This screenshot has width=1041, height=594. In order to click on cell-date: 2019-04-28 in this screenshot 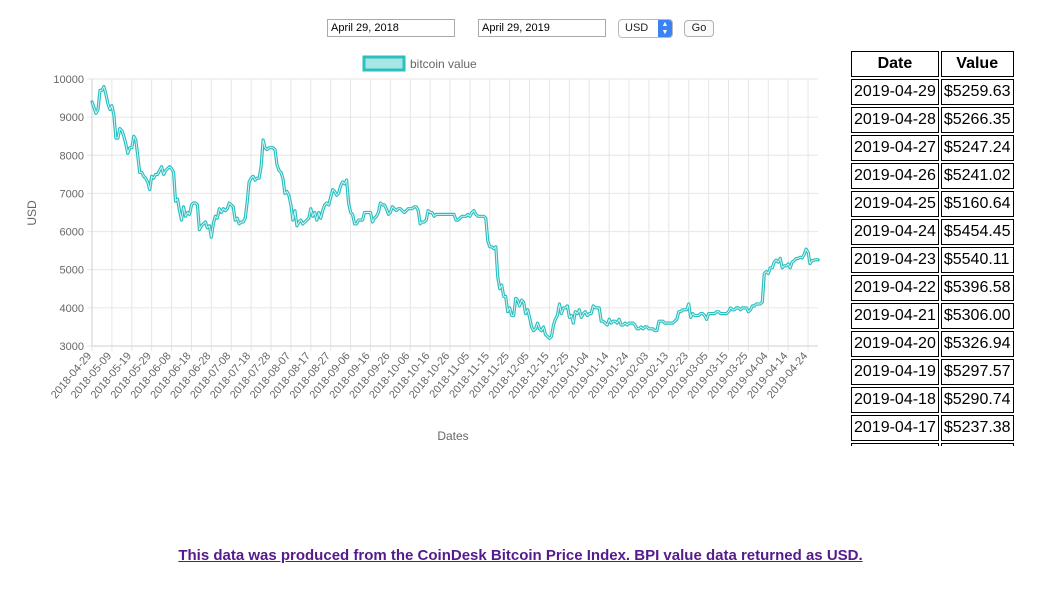, I will do `click(895, 120)`.